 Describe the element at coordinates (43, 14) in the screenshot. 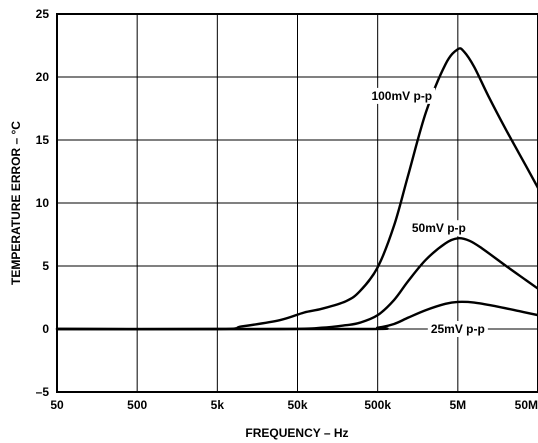

I see `y-tick-label: 25` at that location.